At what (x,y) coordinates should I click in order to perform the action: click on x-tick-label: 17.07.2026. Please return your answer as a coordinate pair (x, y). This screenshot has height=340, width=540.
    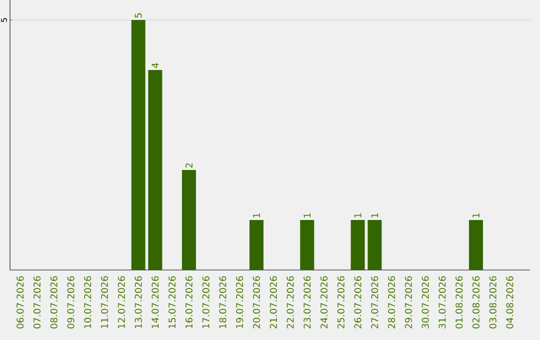
    Looking at the image, I should click on (206, 302).